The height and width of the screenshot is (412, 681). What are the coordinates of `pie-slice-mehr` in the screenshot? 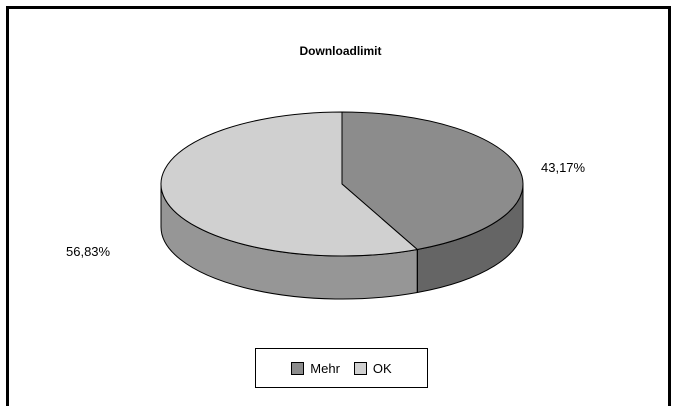 It's located at (432, 180).